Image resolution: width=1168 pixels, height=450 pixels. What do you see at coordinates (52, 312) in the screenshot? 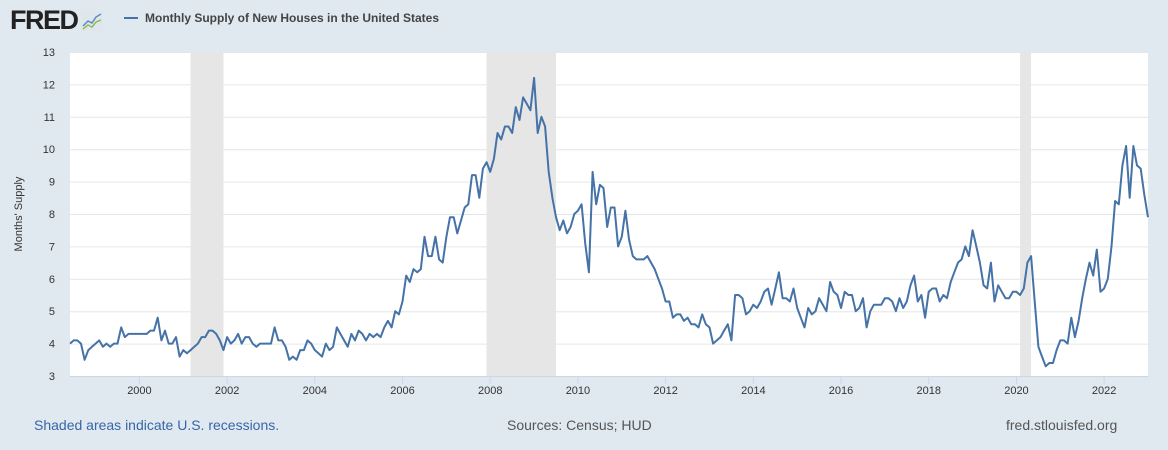
I see `y-tick-label: 5` at bounding box center [52, 312].